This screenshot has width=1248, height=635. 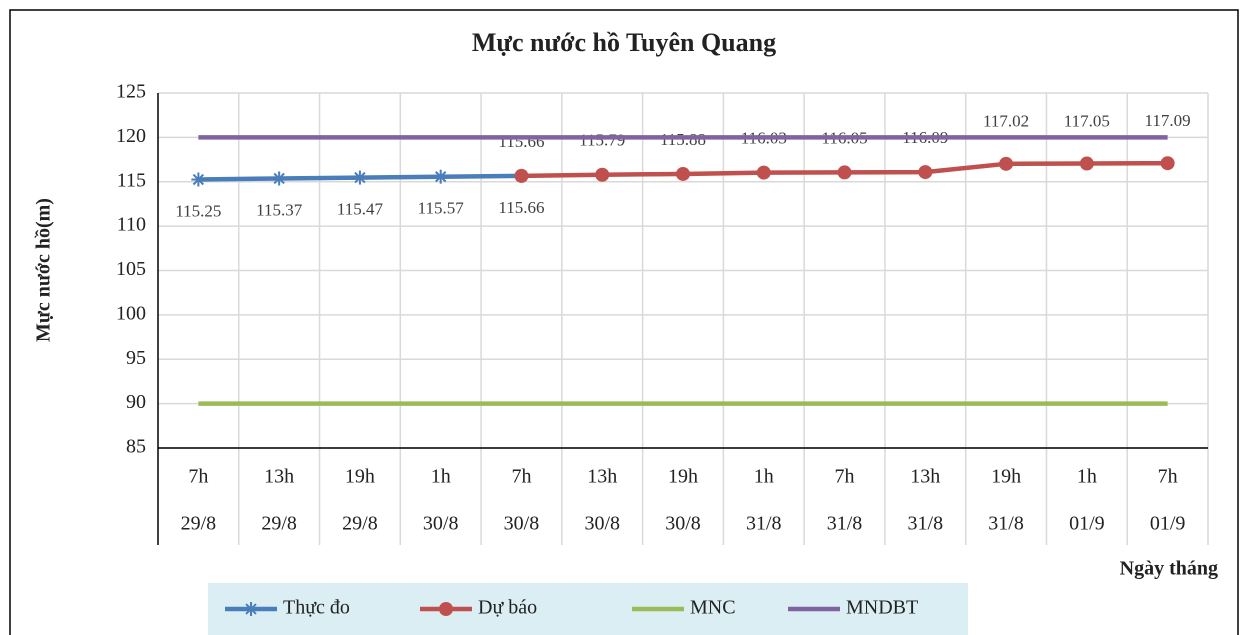 I want to click on chart-title: Mực nước hồ Tuyên Quang, so click(x=624, y=42).